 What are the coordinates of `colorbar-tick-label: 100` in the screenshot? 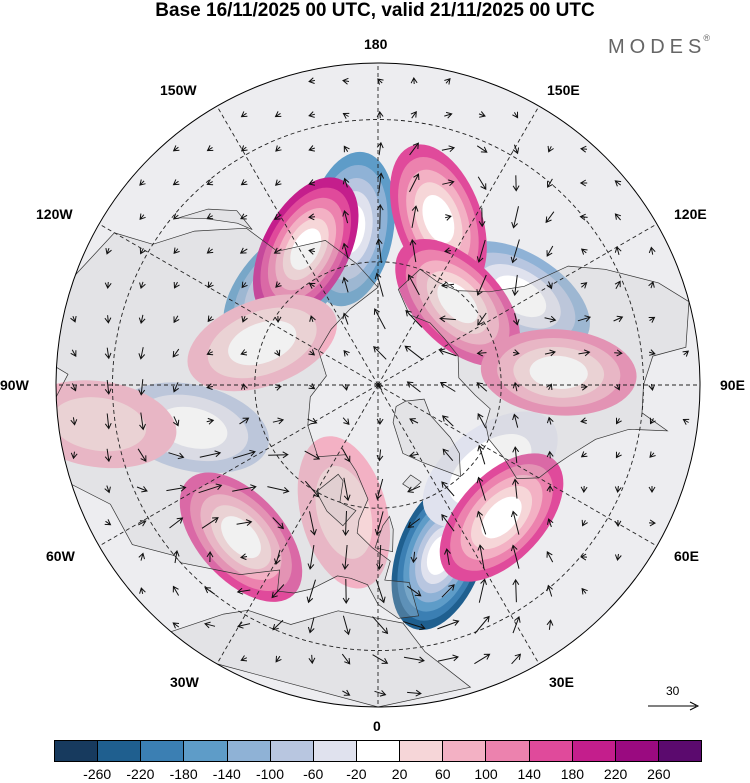 It's located at (486, 774).